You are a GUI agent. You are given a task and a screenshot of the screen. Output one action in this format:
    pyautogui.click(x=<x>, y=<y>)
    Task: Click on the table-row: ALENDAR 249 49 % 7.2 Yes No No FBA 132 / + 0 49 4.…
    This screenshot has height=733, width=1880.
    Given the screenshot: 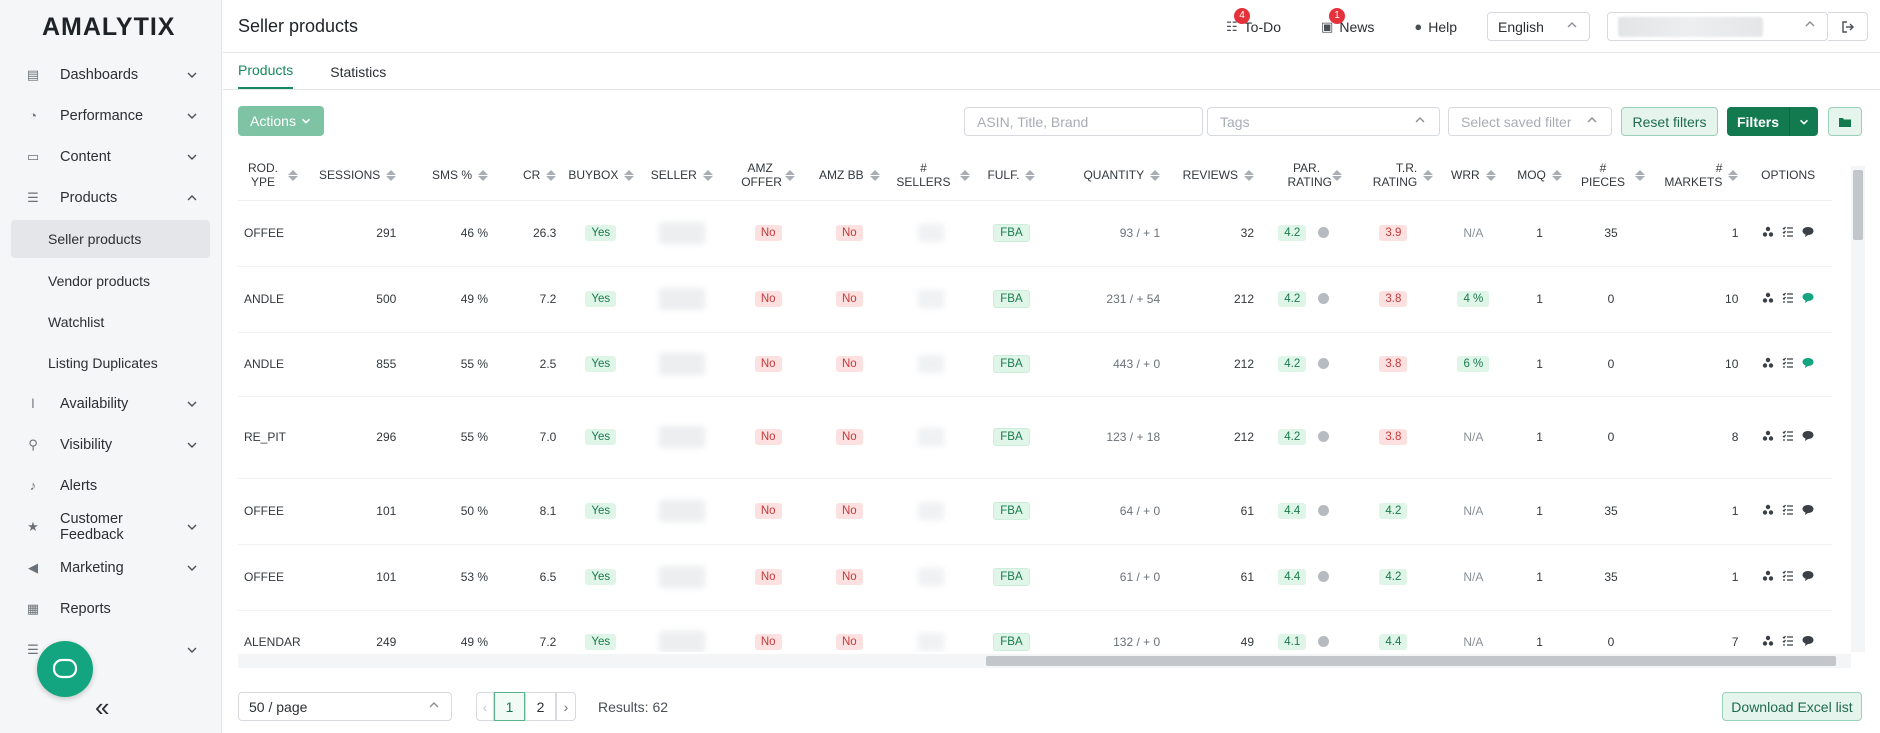 What is the action you would take?
    pyautogui.click(x=1035, y=631)
    